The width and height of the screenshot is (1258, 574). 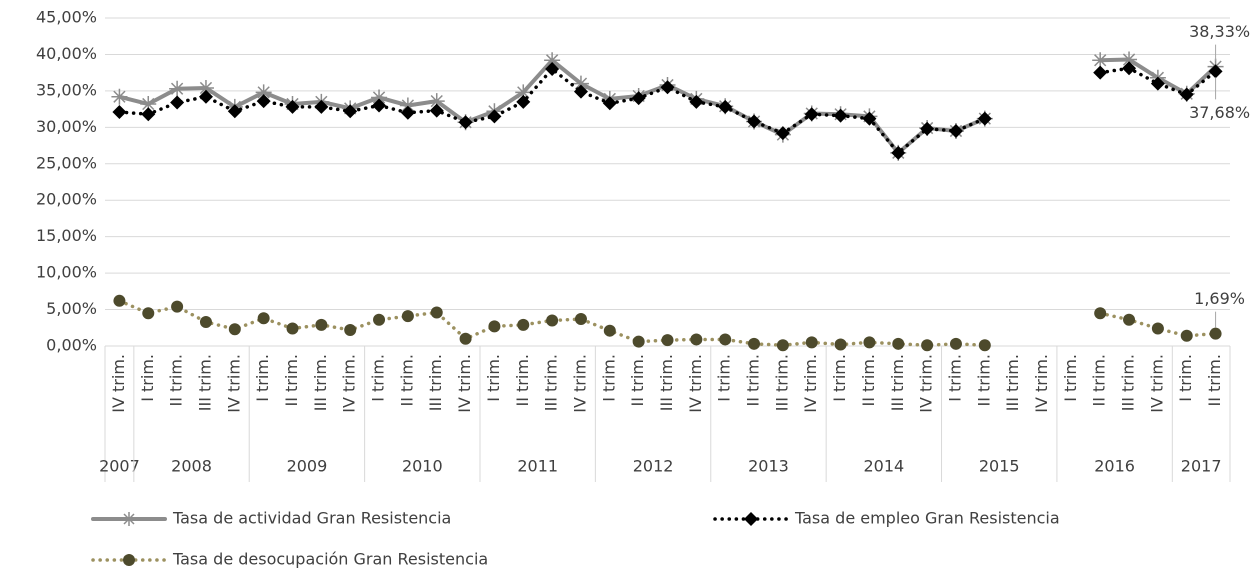 I want to click on series-line, so click(x=667, y=106).